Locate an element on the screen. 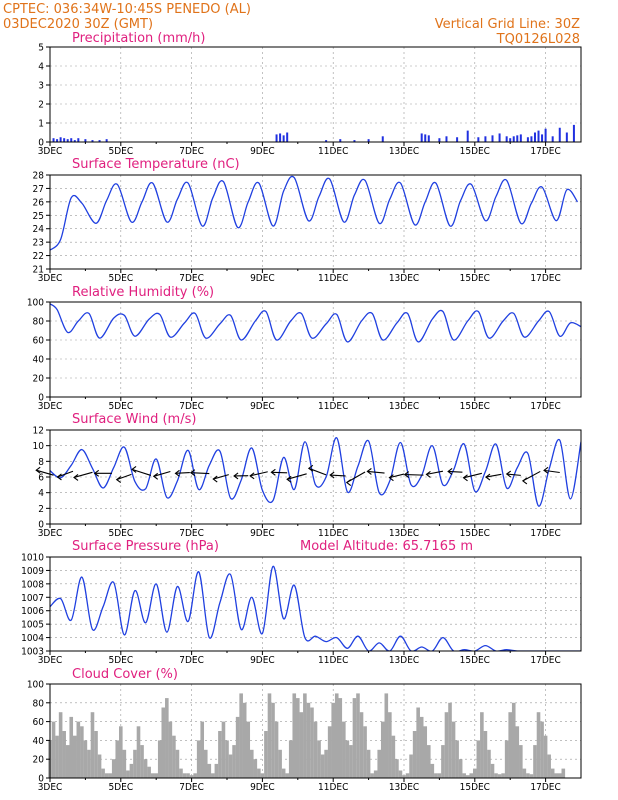 This screenshot has width=618, height=800. x-tick-label: 15DEC is located at coordinates (475, 533).